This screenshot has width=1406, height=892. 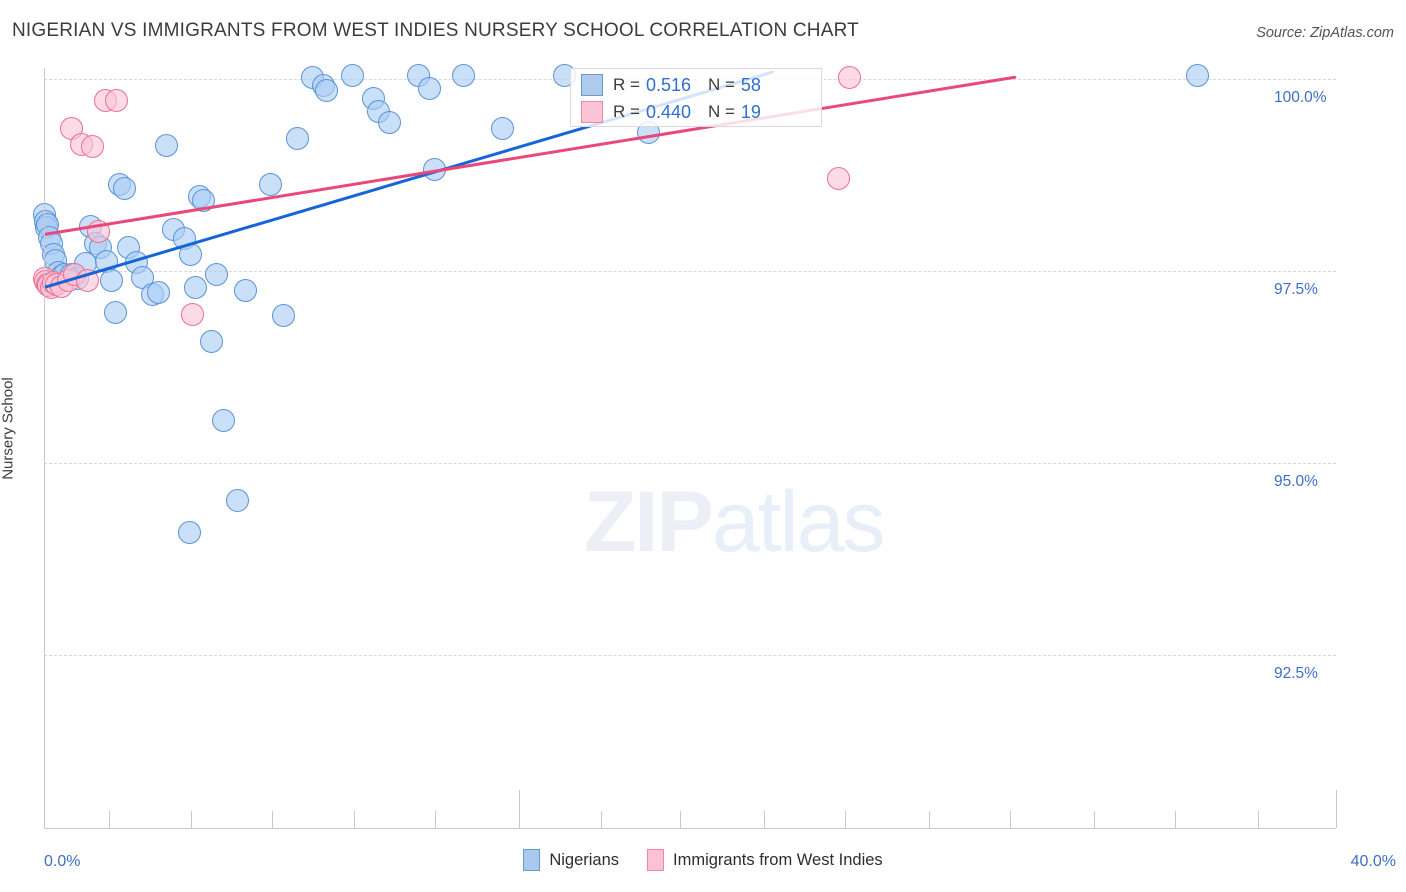 What do you see at coordinates (1325, 33) in the screenshot?
I see `source-attribution: Source: ZipAtlas.com` at bounding box center [1325, 33].